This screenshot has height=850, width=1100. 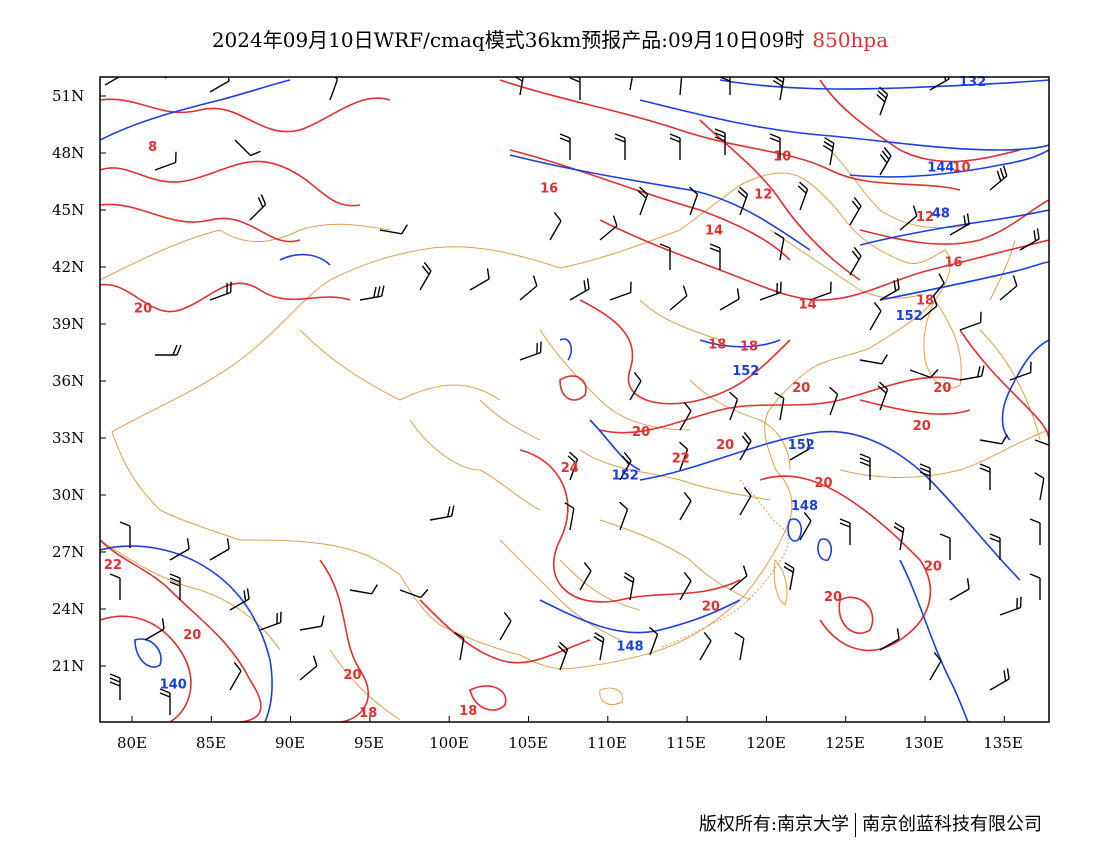 I want to click on height-label: 152, so click(x=909, y=316).